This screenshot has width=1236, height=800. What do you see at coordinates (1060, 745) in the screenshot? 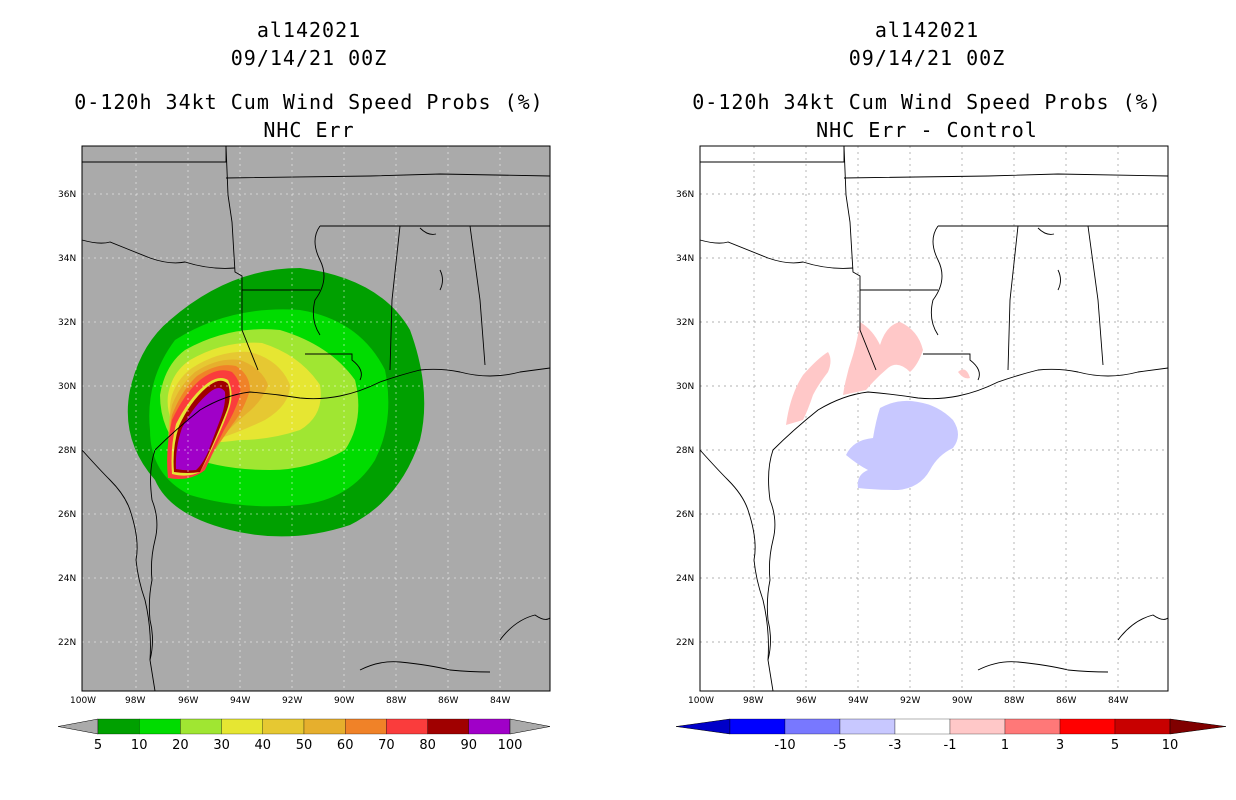
I see `colorbar-label: 3` at bounding box center [1060, 745].